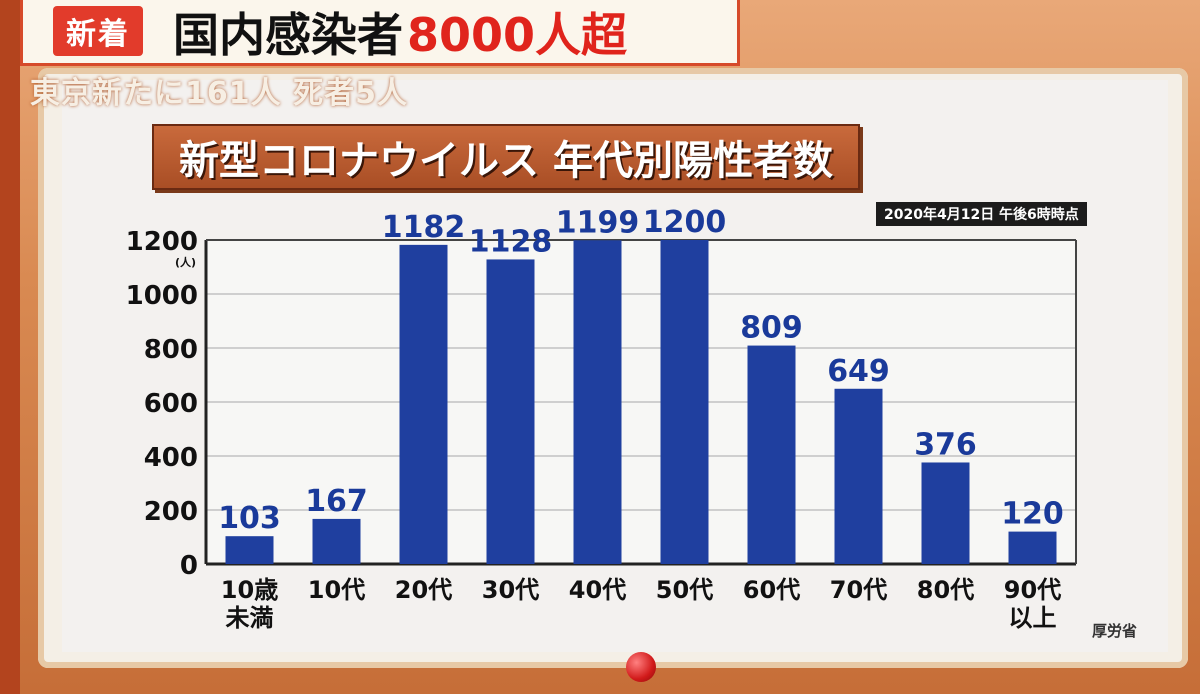 The width and height of the screenshot is (1200, 694). Describe the element at coordinates (171, 458) in the screenshot. I see `y-tick-label: 400` at that location.